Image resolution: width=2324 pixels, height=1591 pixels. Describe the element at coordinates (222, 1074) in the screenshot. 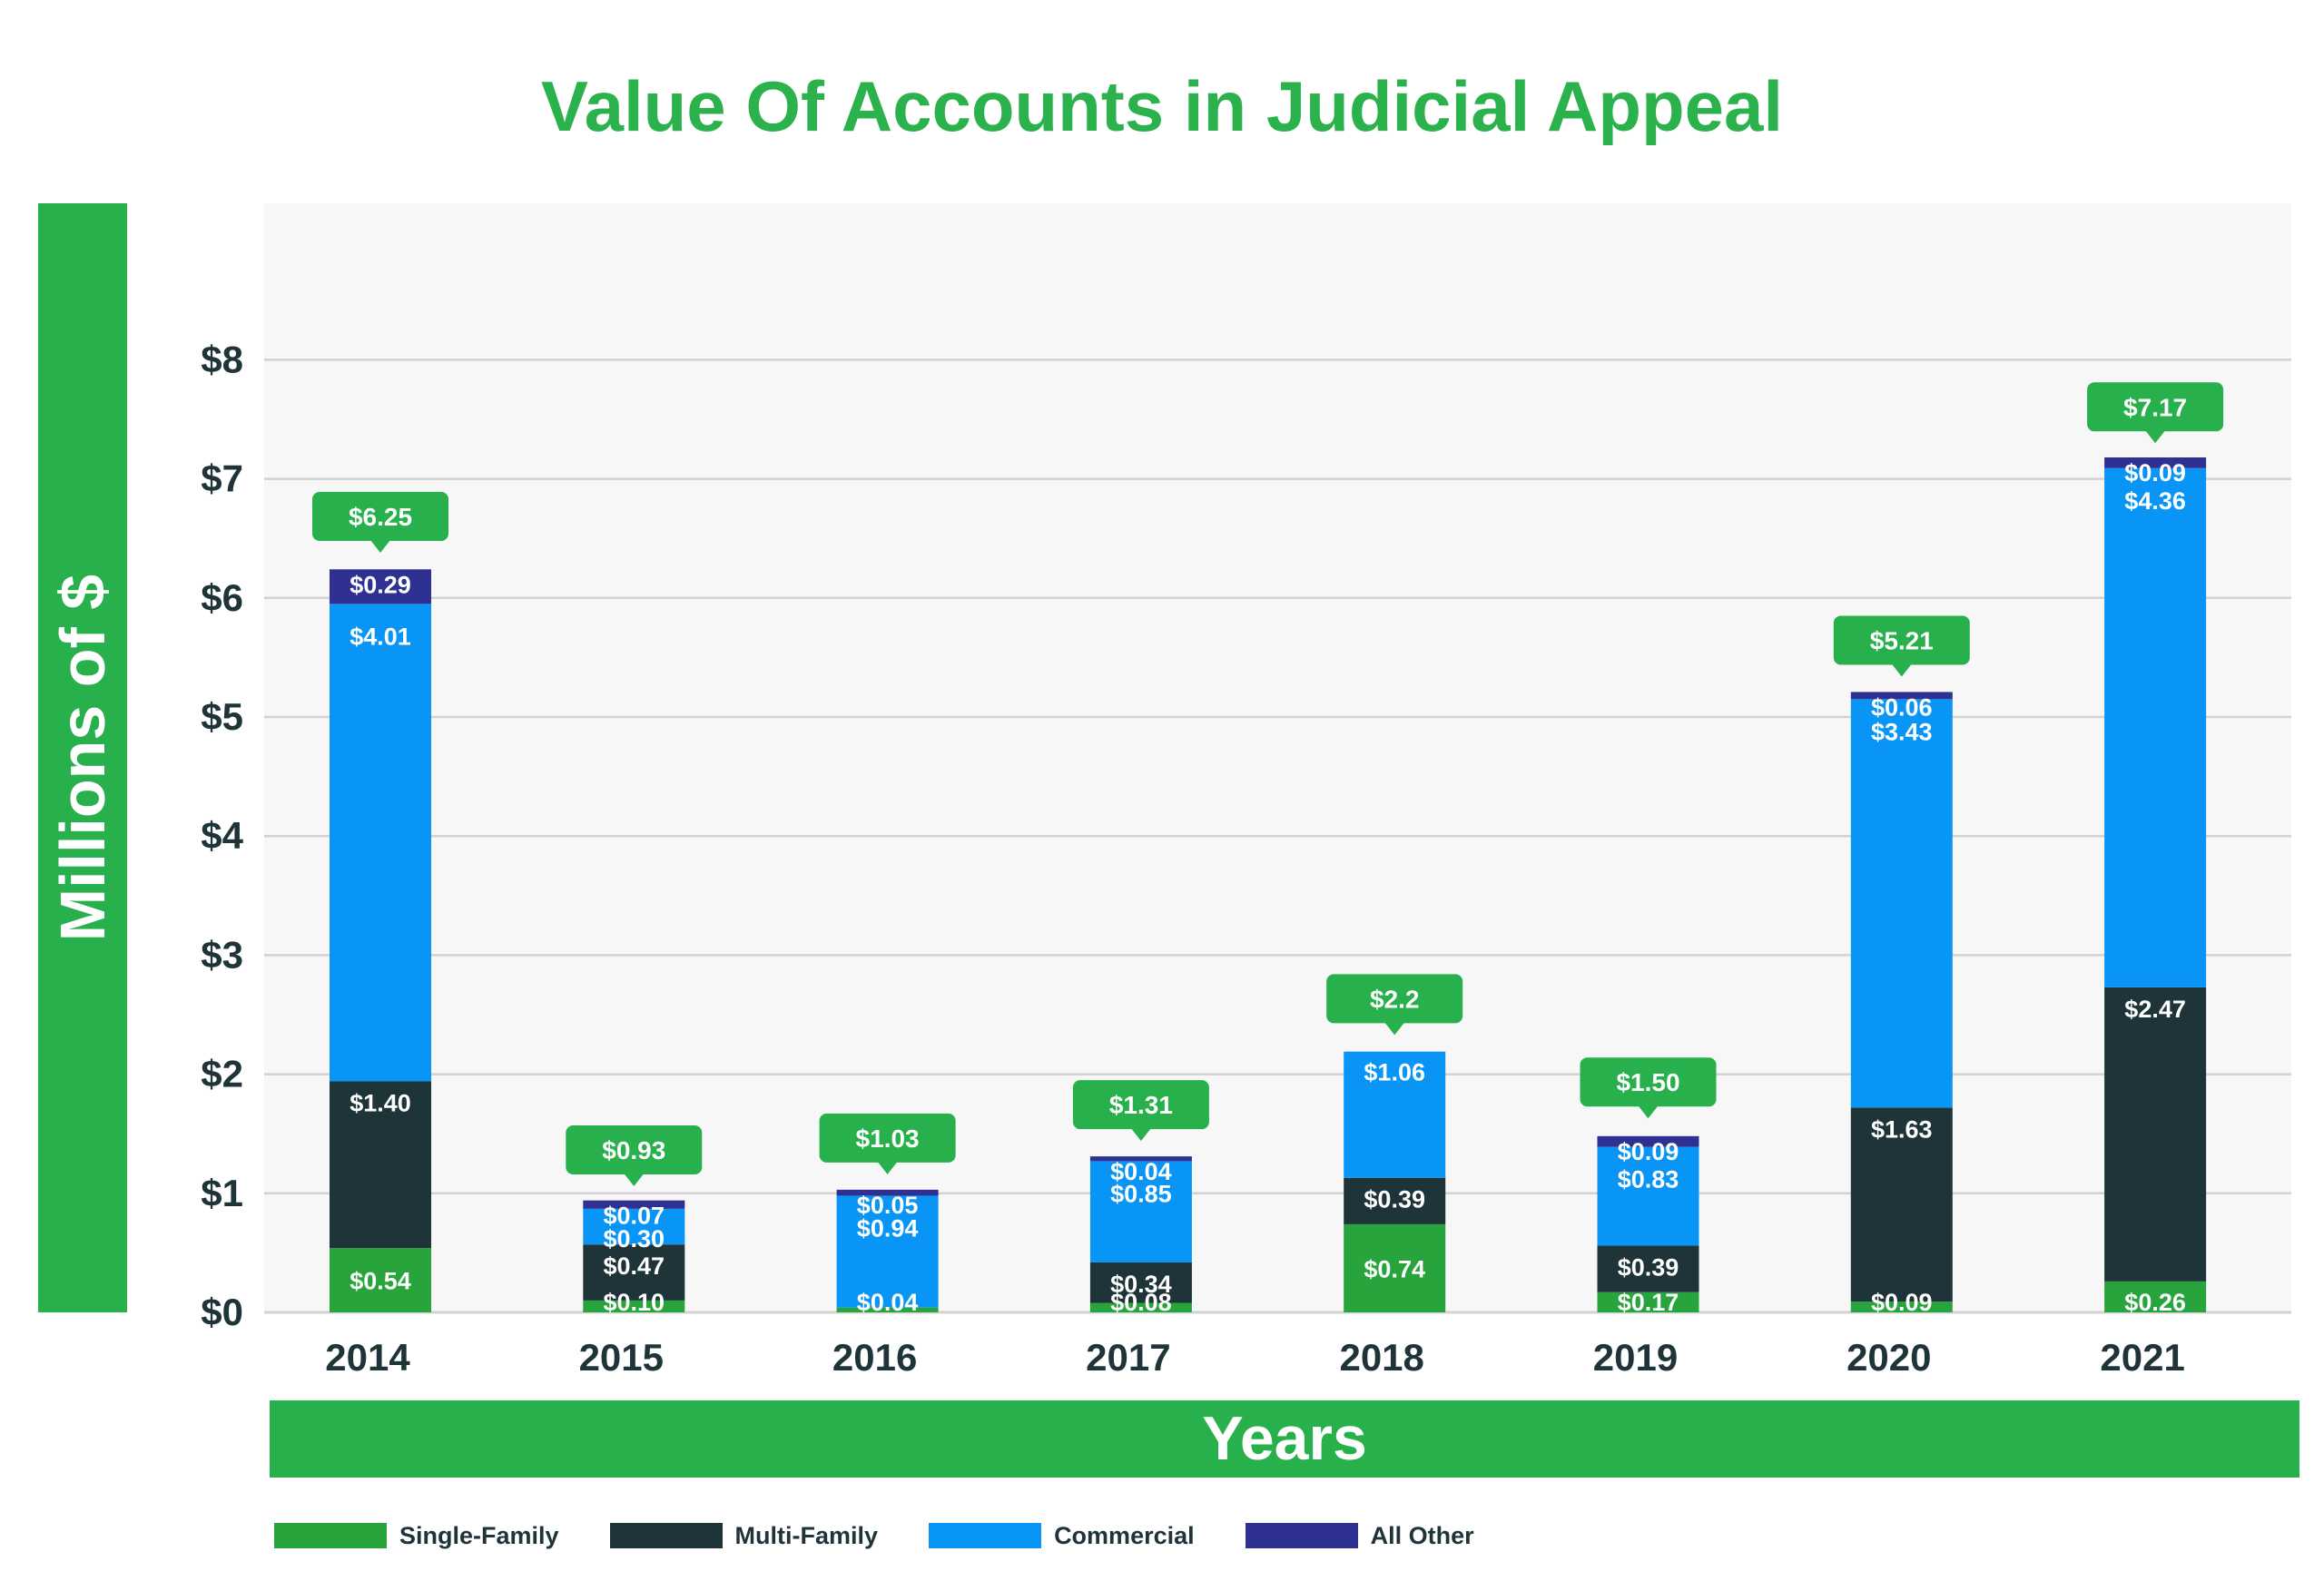

I see `y-tick-label: $2` at that location.